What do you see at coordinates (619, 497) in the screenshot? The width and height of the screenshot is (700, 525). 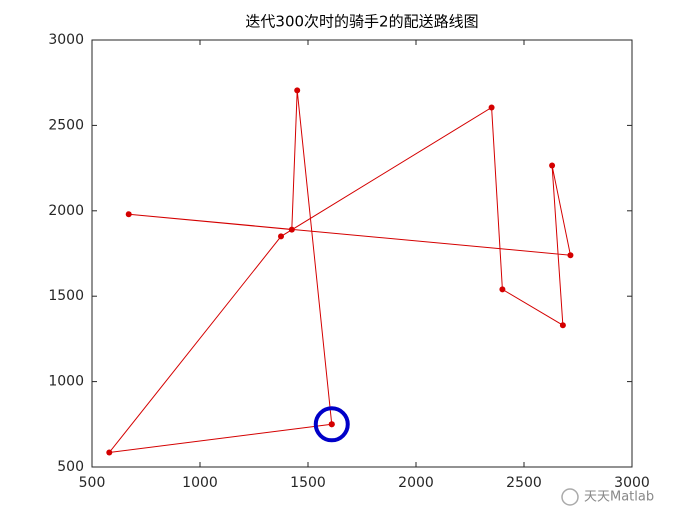 I see `watermark: 天天Matlab` at bounding box center [619, 497].